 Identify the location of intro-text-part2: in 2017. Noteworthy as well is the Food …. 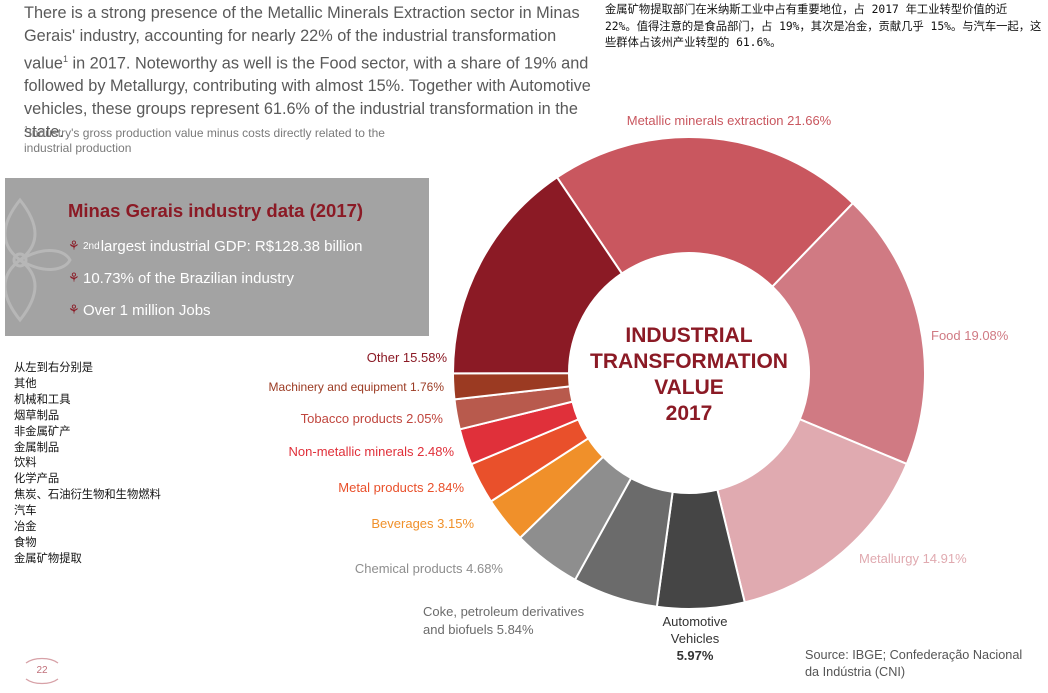
(307, 98).